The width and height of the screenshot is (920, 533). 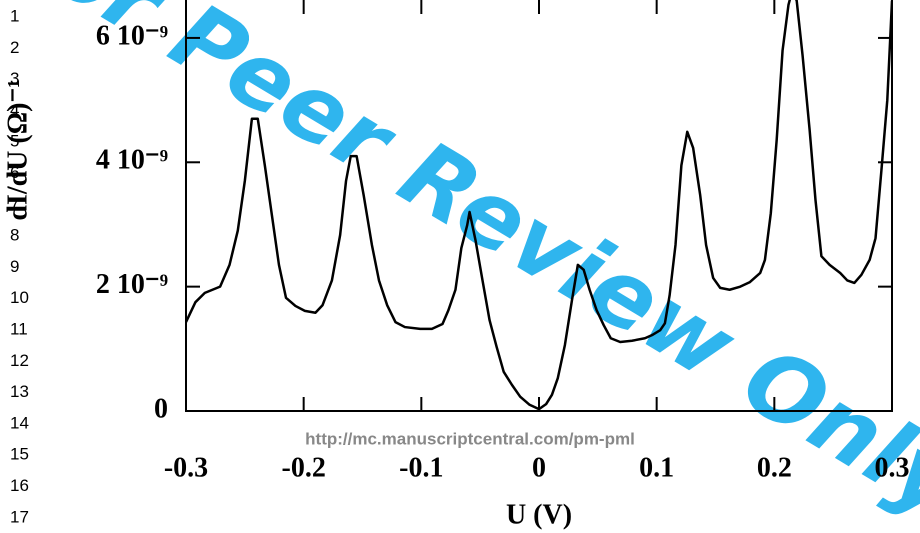 I want to click on line-number: 1, so click(x=14, y=15).